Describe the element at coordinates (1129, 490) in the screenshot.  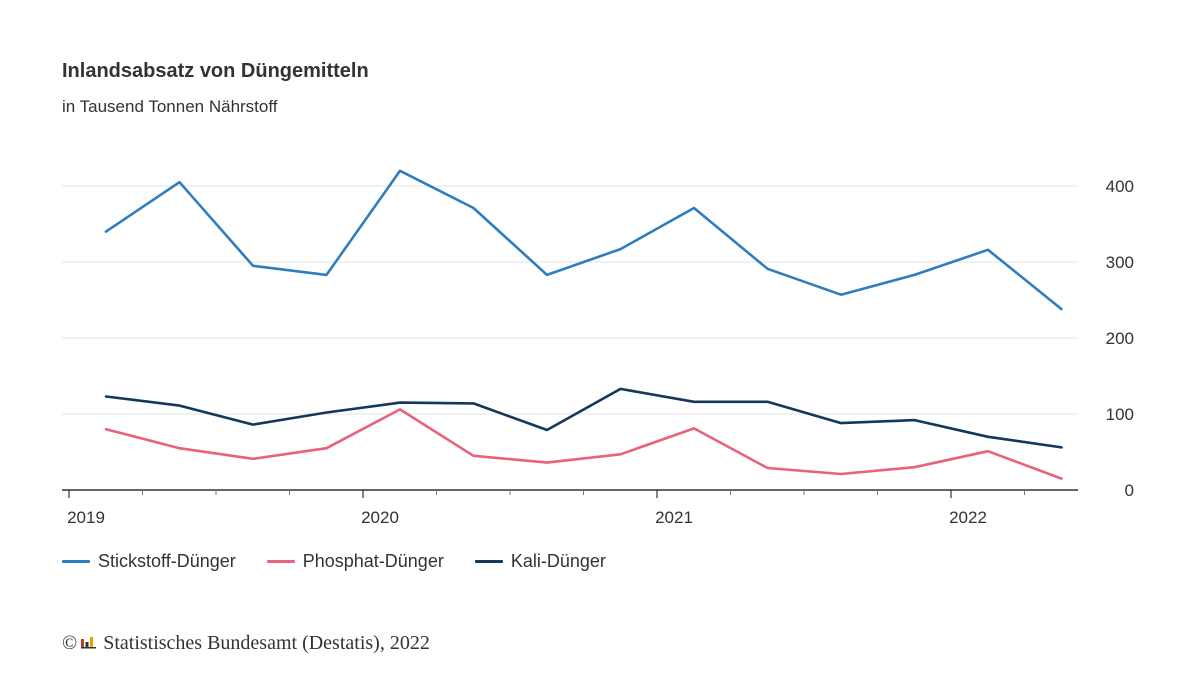
I see `y-tick-label: 0` at that location.